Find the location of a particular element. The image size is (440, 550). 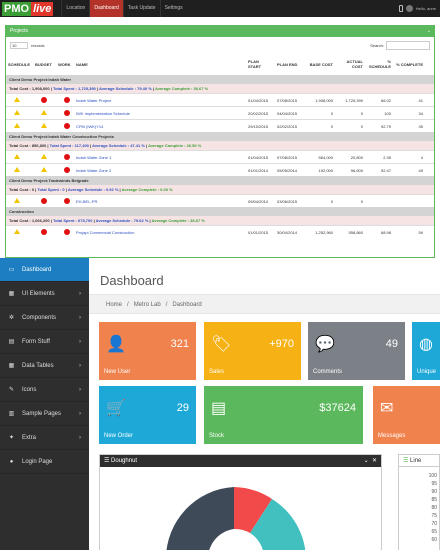

y-tick-label: 65 is located at coordinates (434, 532).